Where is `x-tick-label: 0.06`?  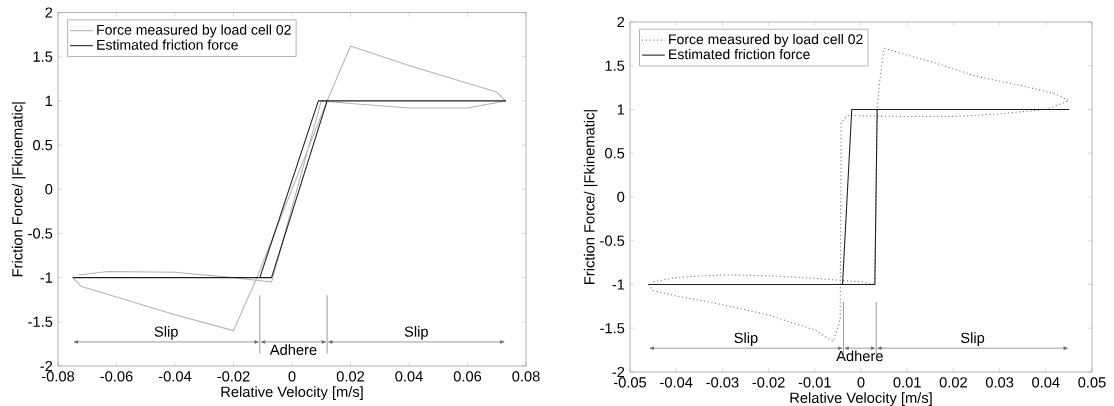 x-tick-label: 0.06 is located at coordinates (467, 376).